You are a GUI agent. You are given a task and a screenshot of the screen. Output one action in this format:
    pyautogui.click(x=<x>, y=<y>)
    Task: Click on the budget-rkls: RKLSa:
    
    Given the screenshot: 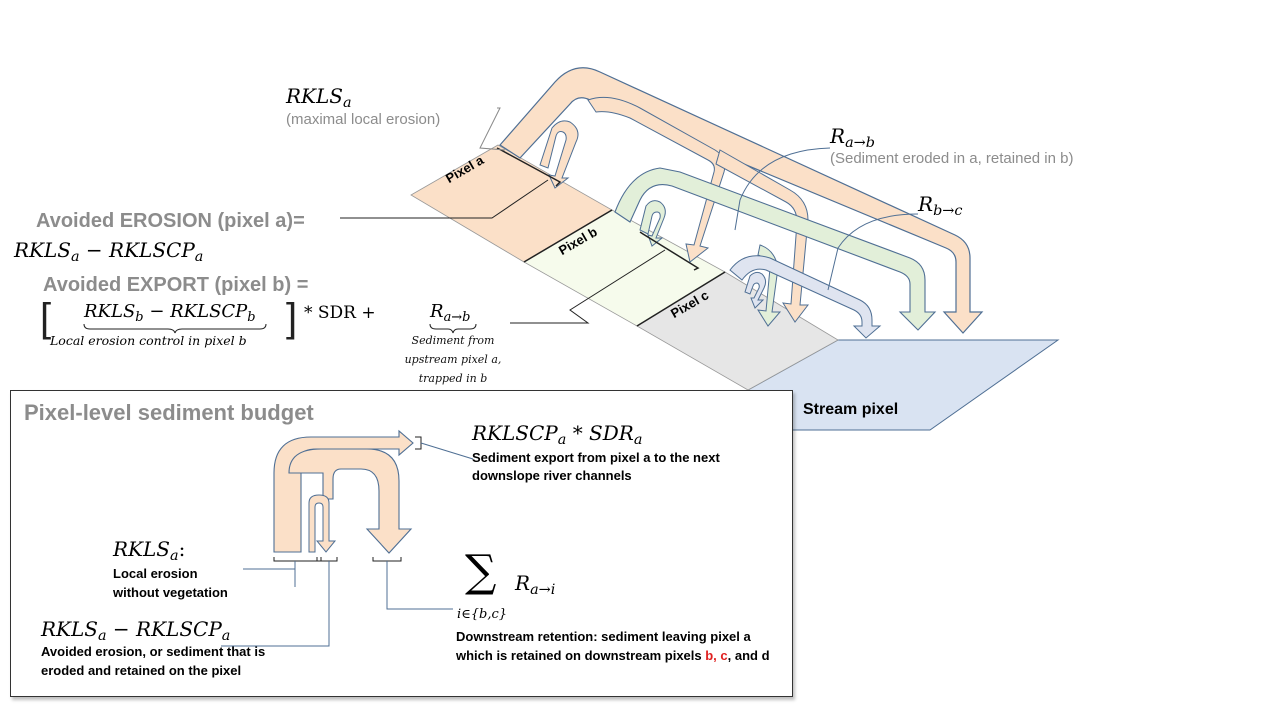 What is the action you would take?
    pyautogui.click(x=149, y=551)
    